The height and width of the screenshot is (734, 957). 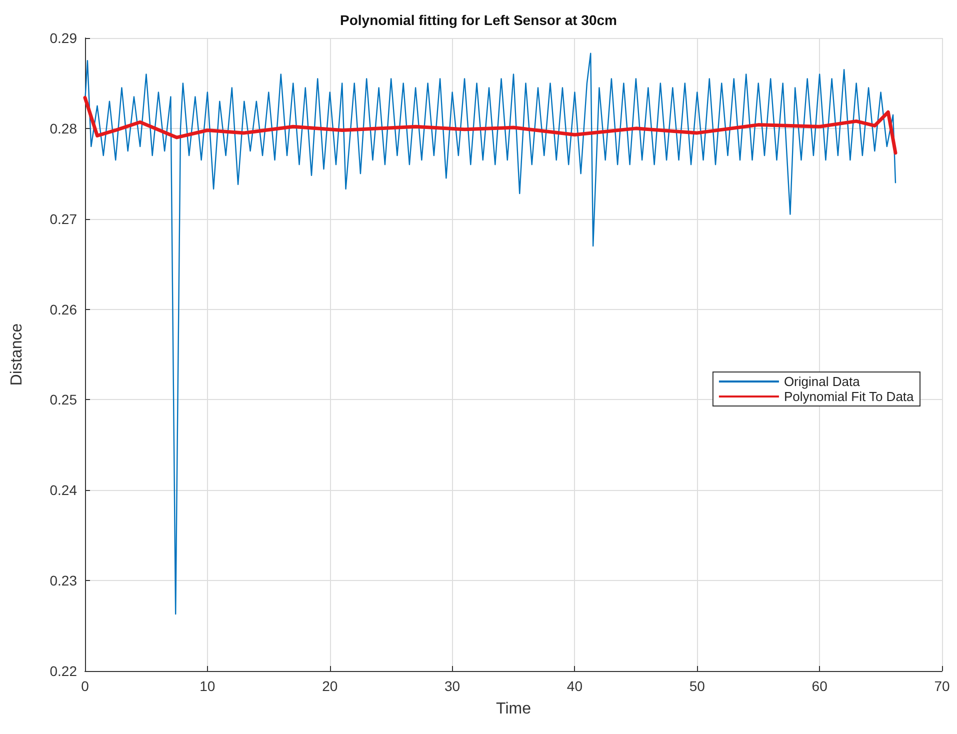 I want to click on x-axis-title: Time, so click(x=514, y=709).